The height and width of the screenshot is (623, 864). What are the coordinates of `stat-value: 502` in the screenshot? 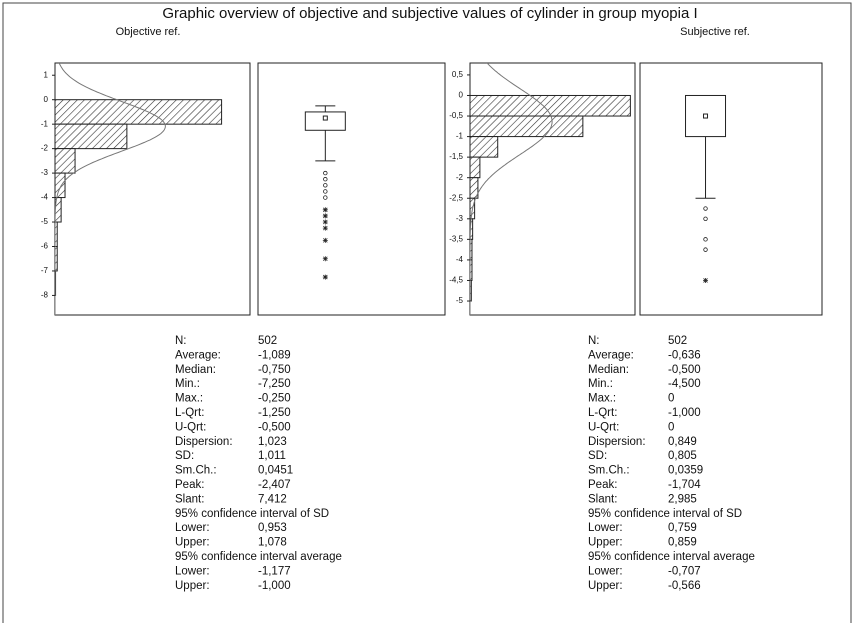 It's located at (267, 341).